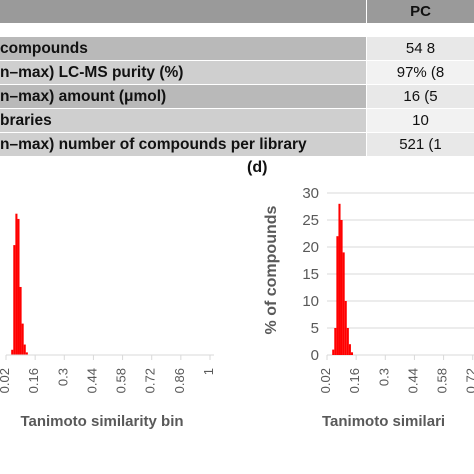  I want to click on histogram-right-x-axis-label: Tanimoto similari, so click(383, 421).